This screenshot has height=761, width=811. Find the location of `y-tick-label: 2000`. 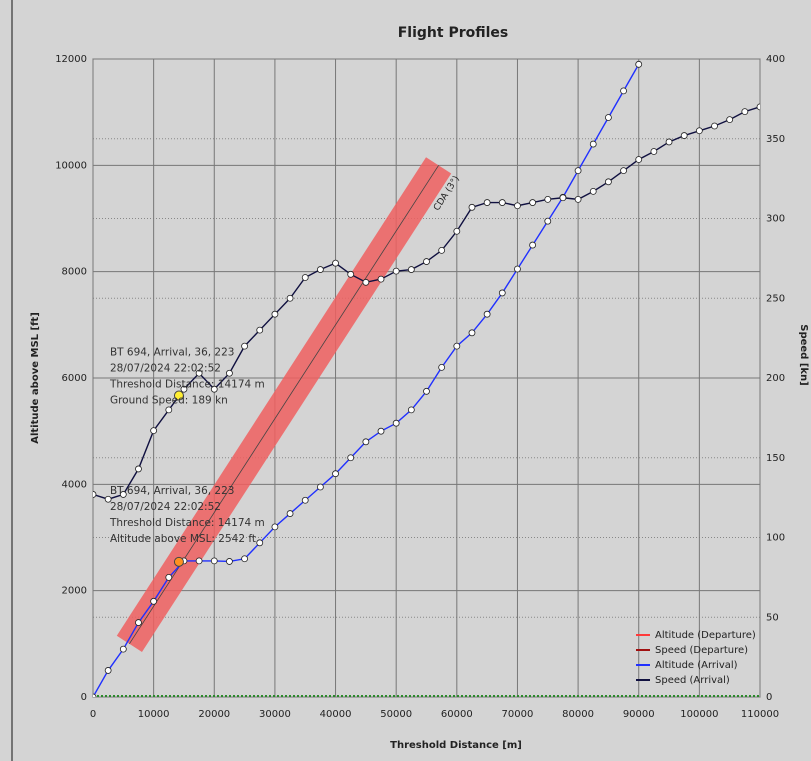

y-tick-label: 2000 is located at coordinates (74, 591).